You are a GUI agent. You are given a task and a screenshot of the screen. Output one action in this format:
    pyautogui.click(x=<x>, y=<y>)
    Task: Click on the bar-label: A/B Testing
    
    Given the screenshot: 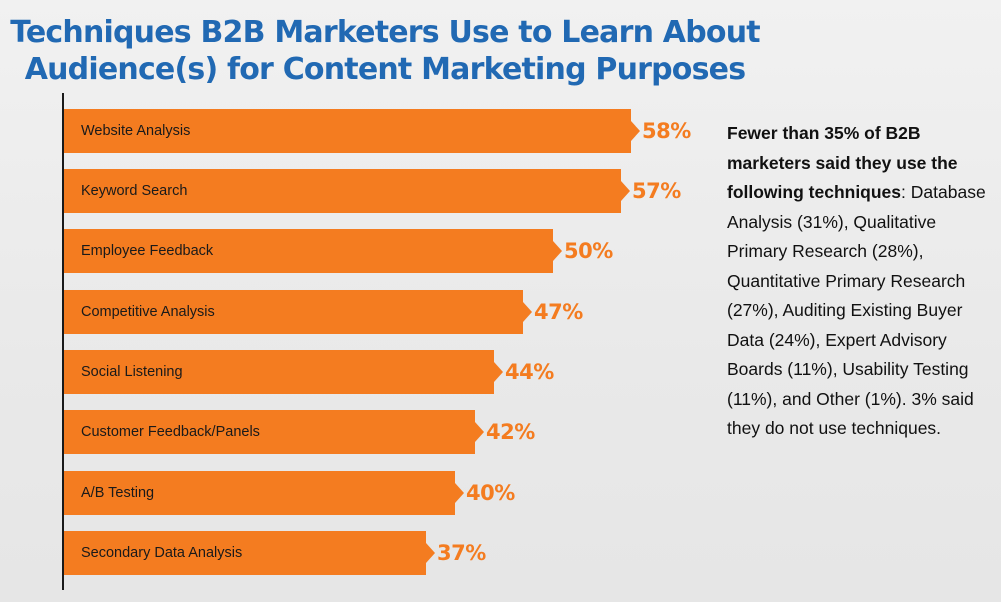 What is the action you would take?
    pyautogui.click(x=118, y=493)
    